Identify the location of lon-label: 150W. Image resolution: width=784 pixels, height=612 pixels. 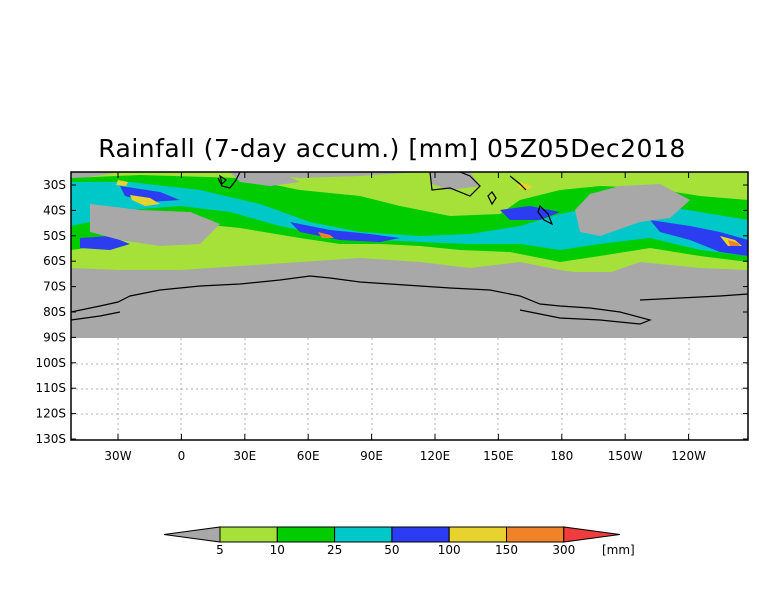
(625, 456).